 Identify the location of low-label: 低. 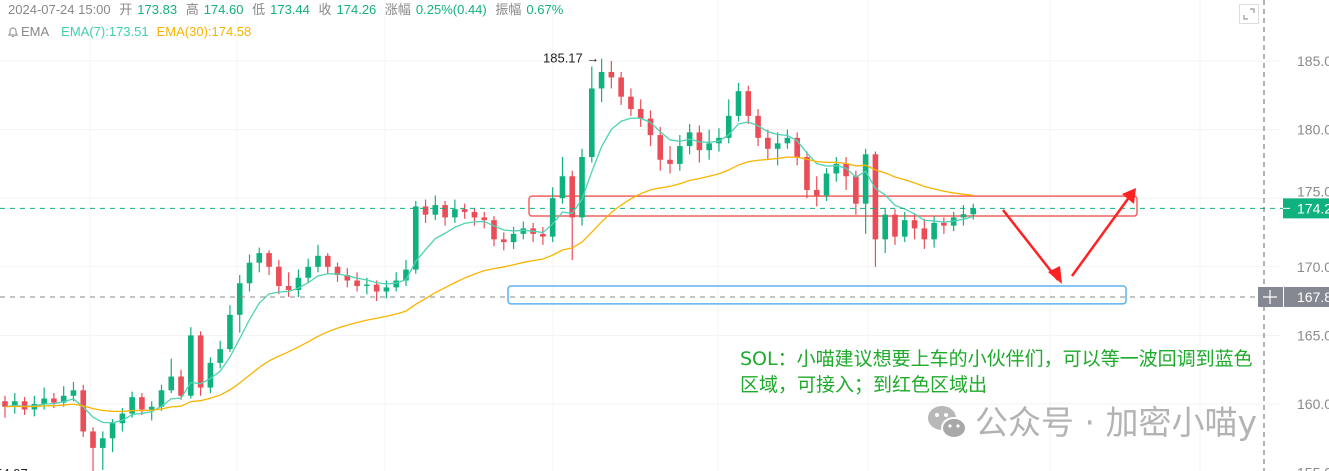
(259, 9).